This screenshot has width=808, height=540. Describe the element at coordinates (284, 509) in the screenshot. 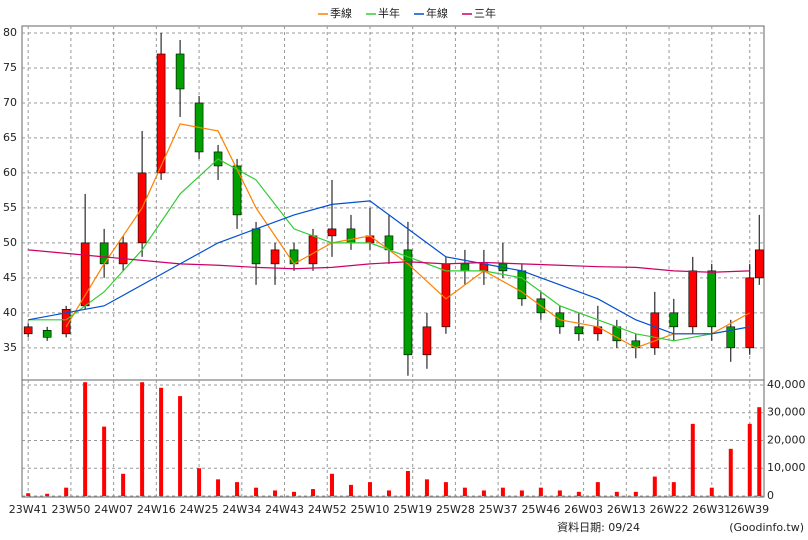

I see `x-tick-label: 24W43` at that location.